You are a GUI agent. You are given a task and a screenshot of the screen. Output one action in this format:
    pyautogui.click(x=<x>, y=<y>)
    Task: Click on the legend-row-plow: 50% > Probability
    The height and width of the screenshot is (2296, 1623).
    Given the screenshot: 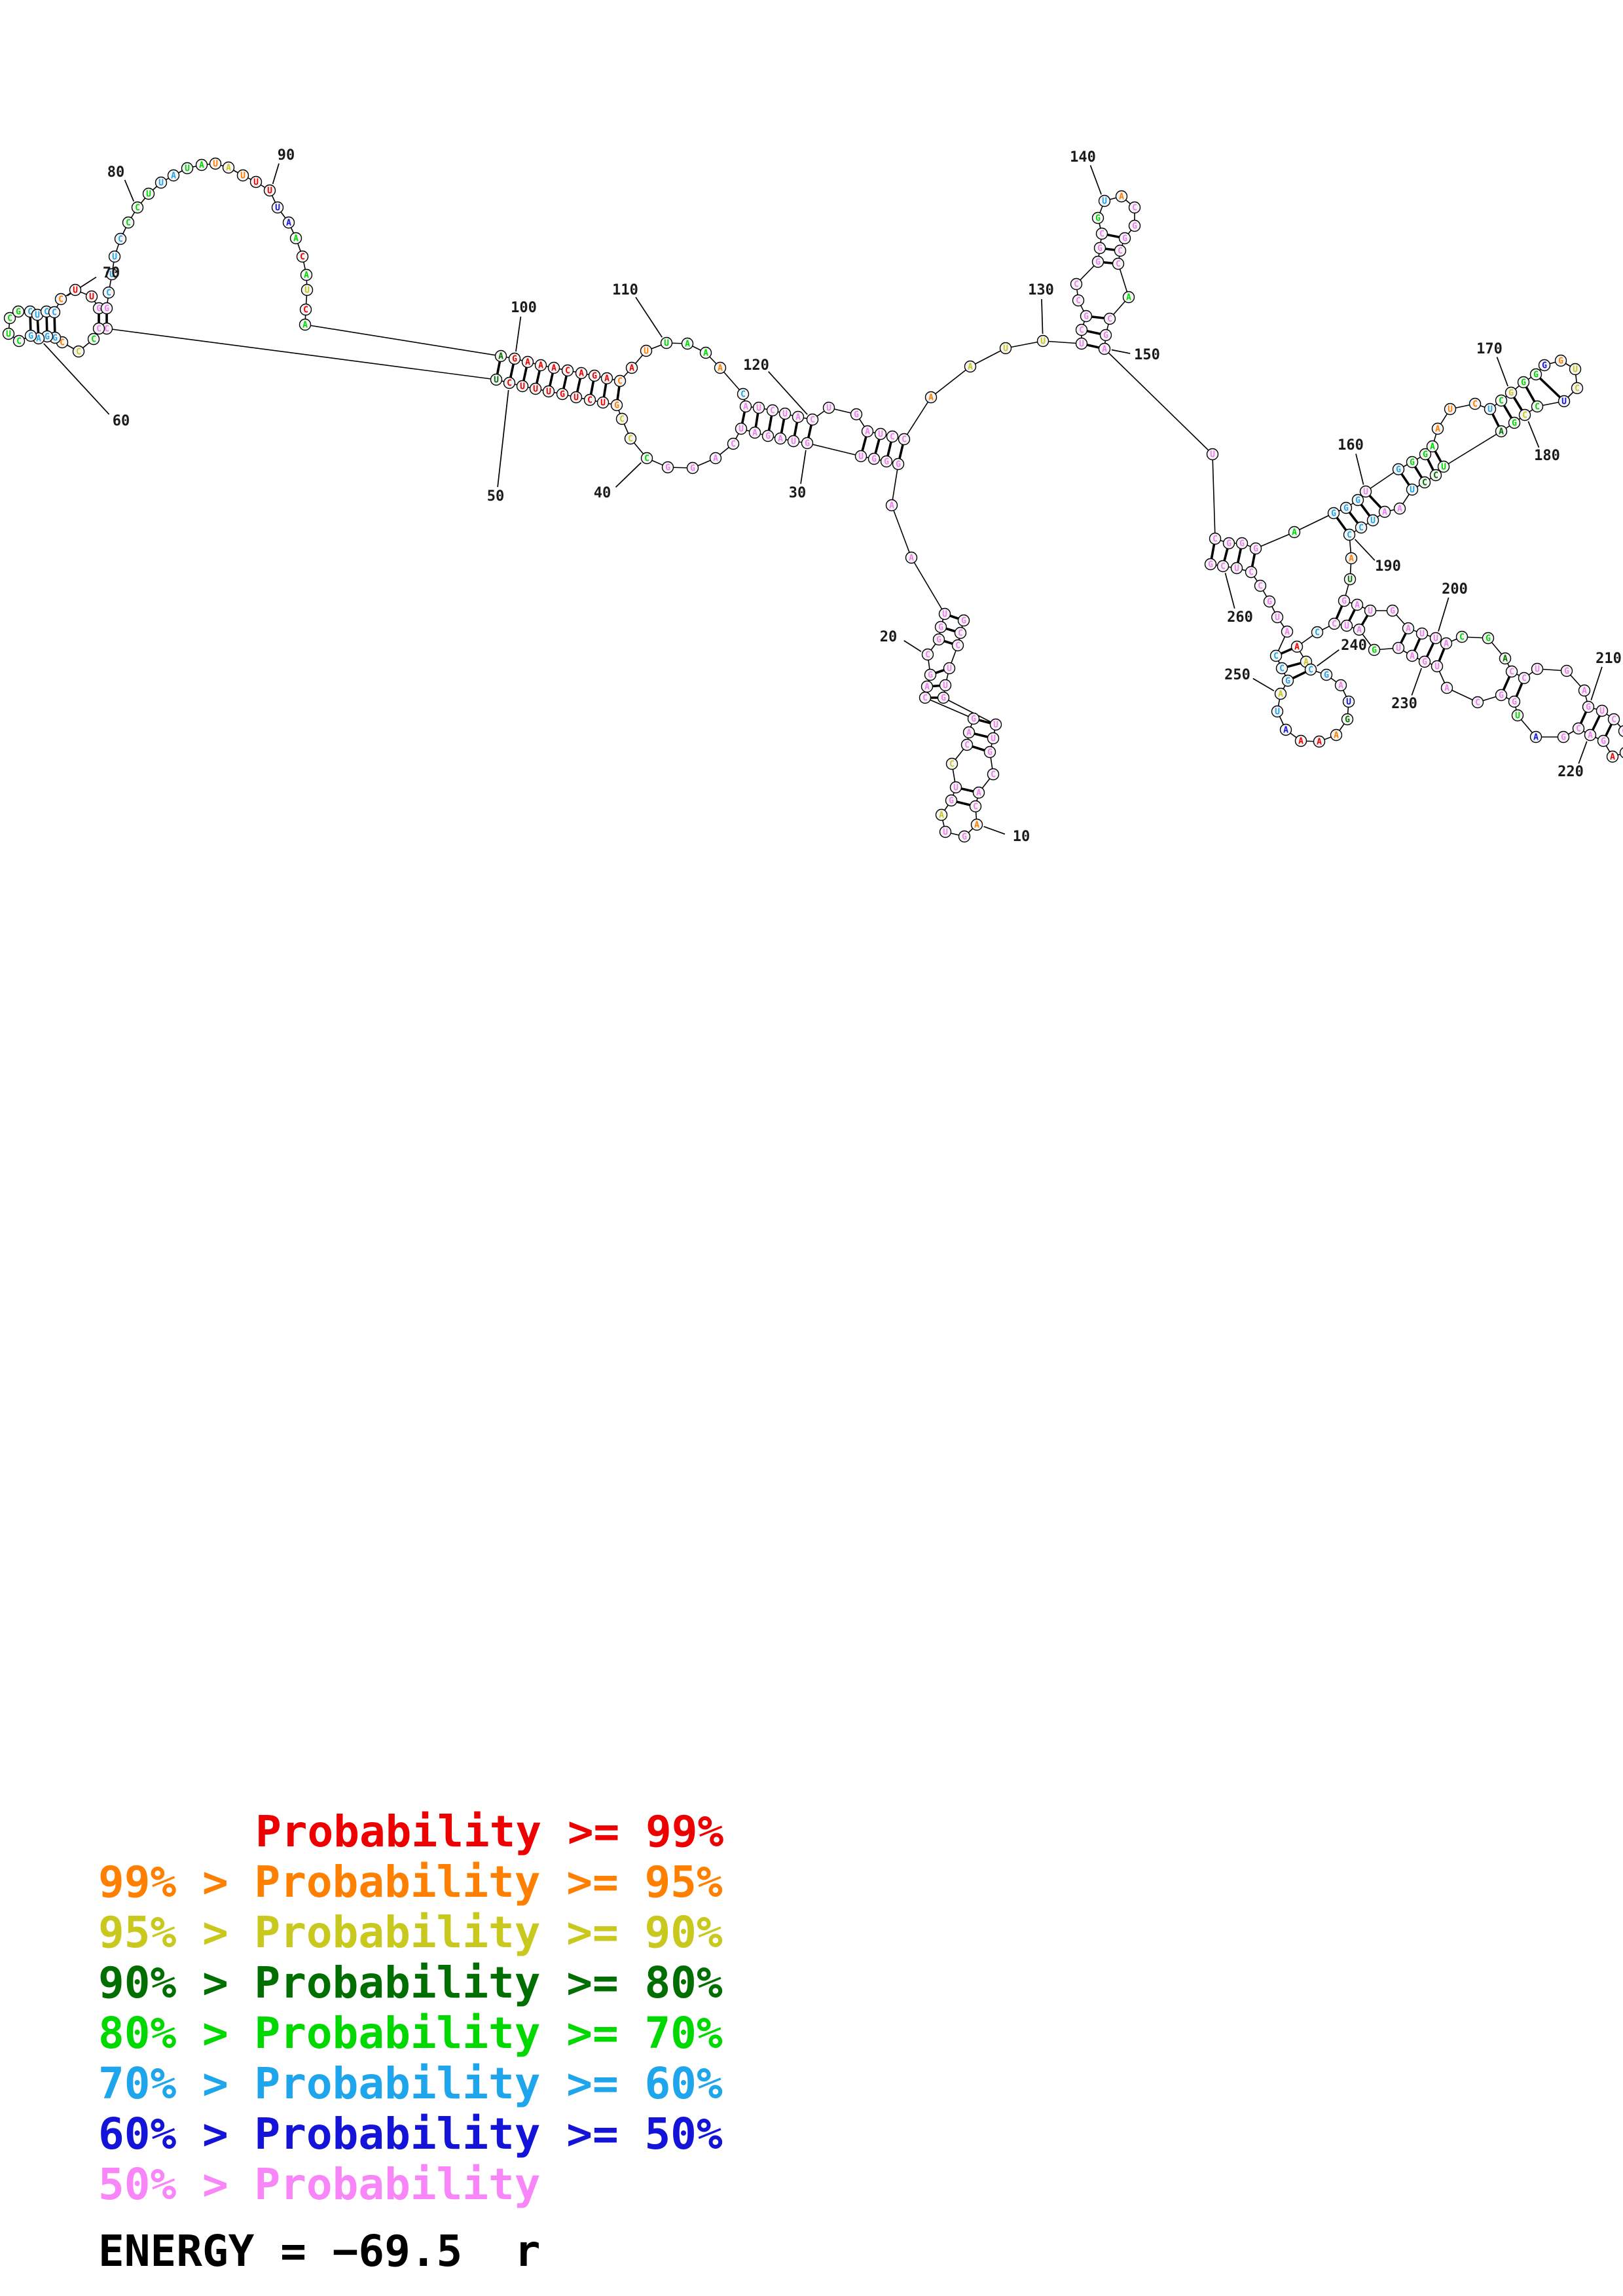 What is the action you would take?
    pyautogui.click(x=319, y=2184)
    